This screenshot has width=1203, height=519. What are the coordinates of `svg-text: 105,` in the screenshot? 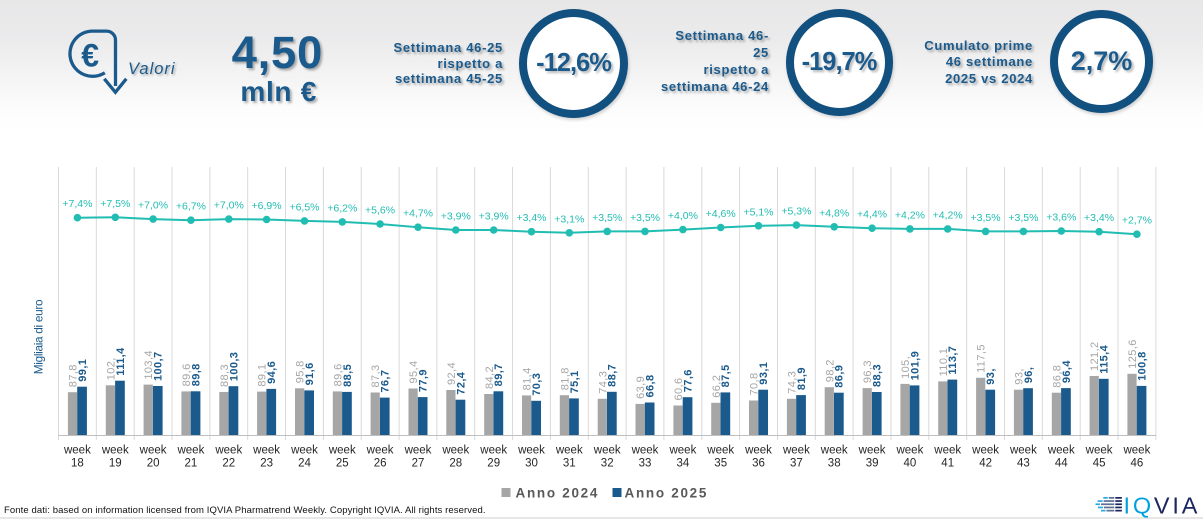 It's located at (906, 367).